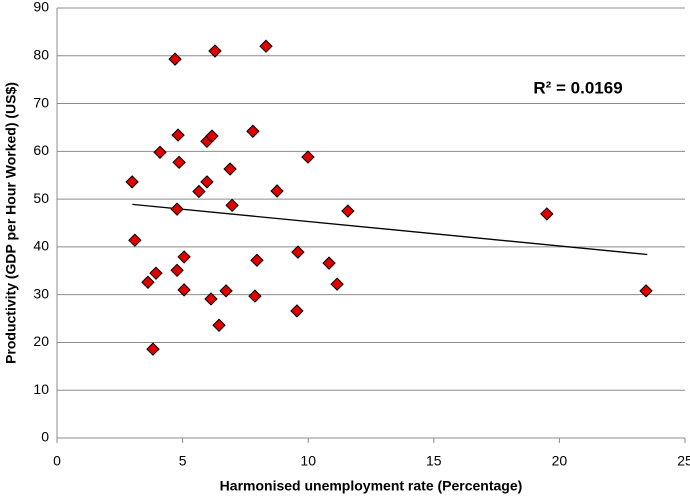 The width and height of the screenshot is (690, 502). Describe the element at coordinates (41, 102) in the screenshot. I see `y-tick-label: 70` at that location.